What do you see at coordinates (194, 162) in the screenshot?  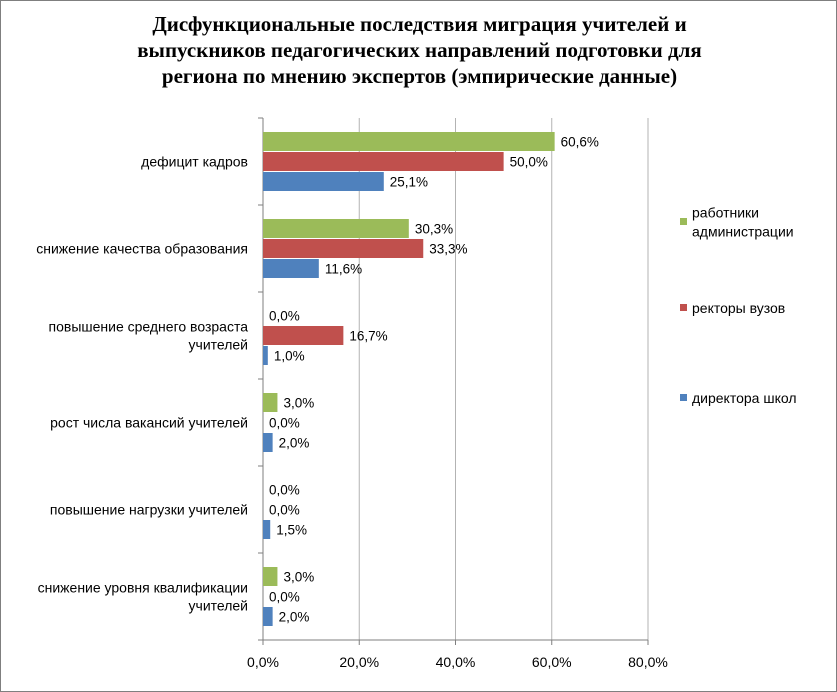 I see `category-label: дефицит кадров` at bounding box center [194, 162].